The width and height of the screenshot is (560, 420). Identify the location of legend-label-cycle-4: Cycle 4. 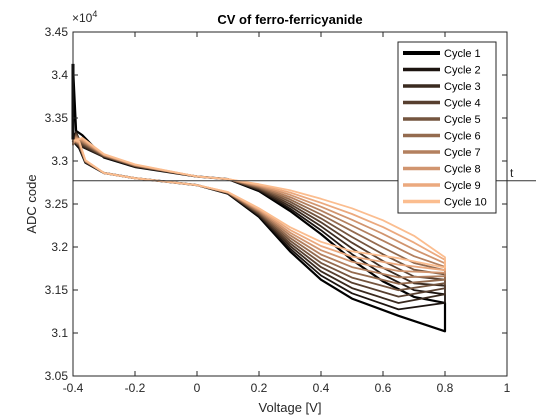
(462, 104).